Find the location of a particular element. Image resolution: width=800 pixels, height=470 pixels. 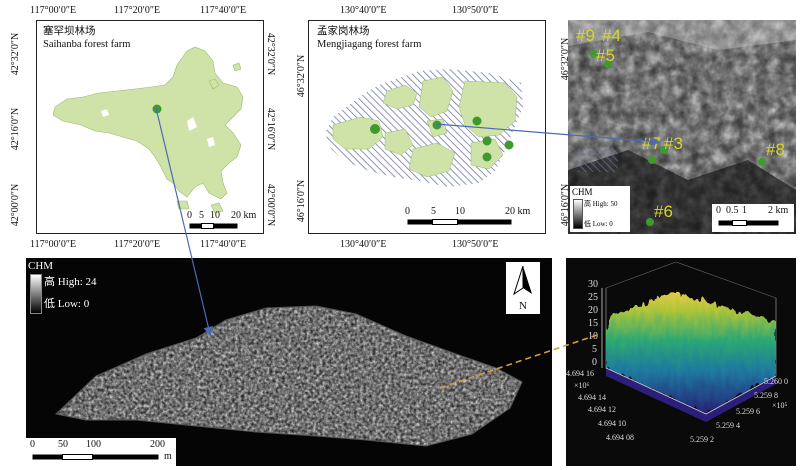

surface3d-z-tick-0: 0 is located at coordinates (594, 362).